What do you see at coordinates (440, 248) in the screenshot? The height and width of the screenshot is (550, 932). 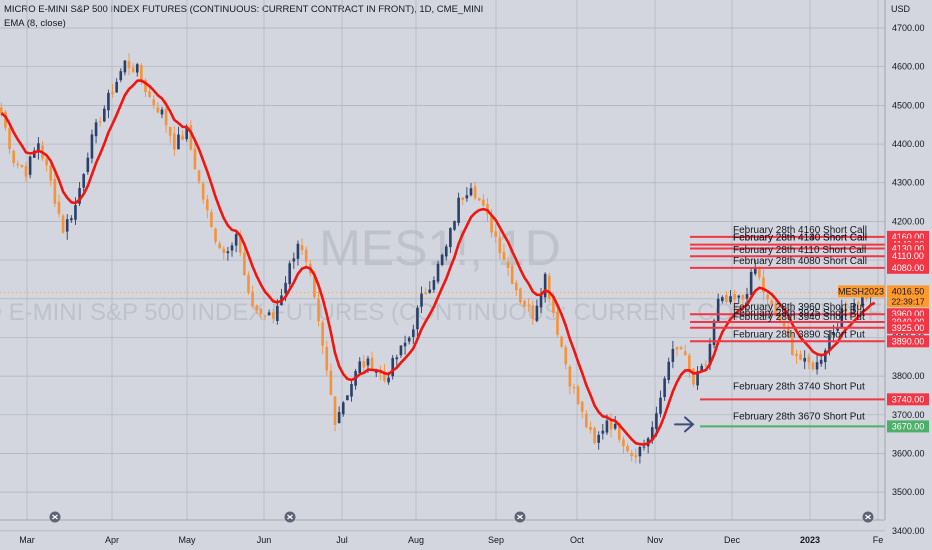 I see `watermark-symbol: MES1!, 1D` at bounding box center [440, 248].